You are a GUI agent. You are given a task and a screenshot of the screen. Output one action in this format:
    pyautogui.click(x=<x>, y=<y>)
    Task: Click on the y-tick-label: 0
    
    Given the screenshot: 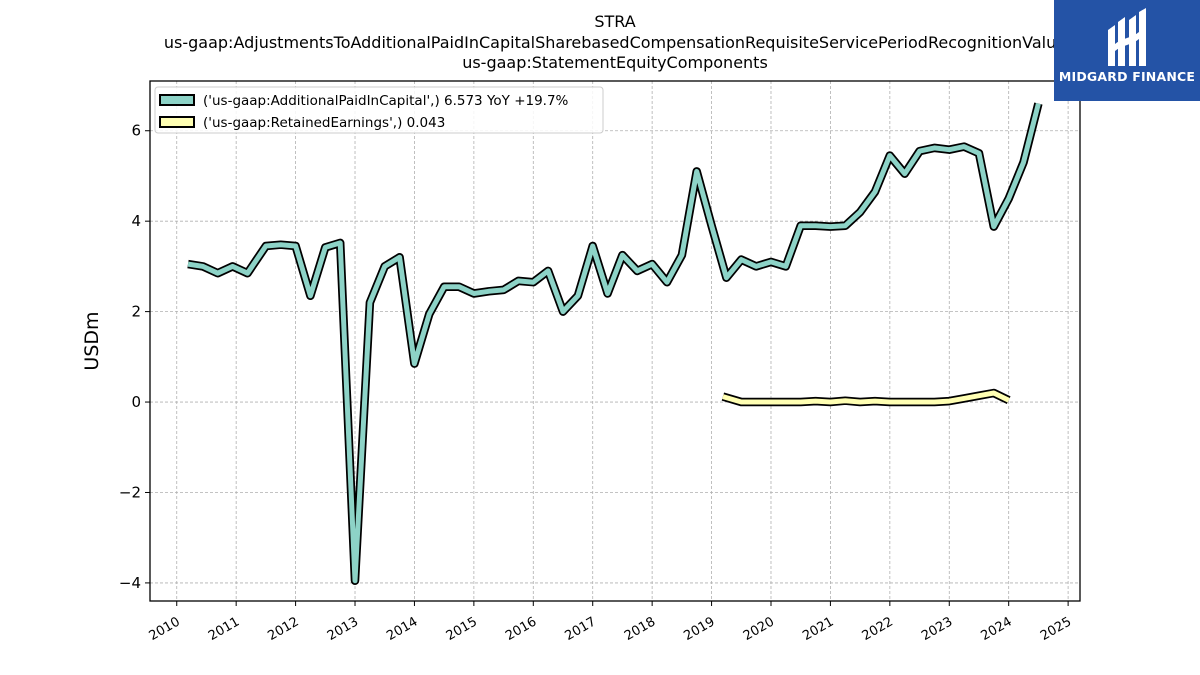 What is the action you would take?
    pyautogui.click(x=136, y=402)
    